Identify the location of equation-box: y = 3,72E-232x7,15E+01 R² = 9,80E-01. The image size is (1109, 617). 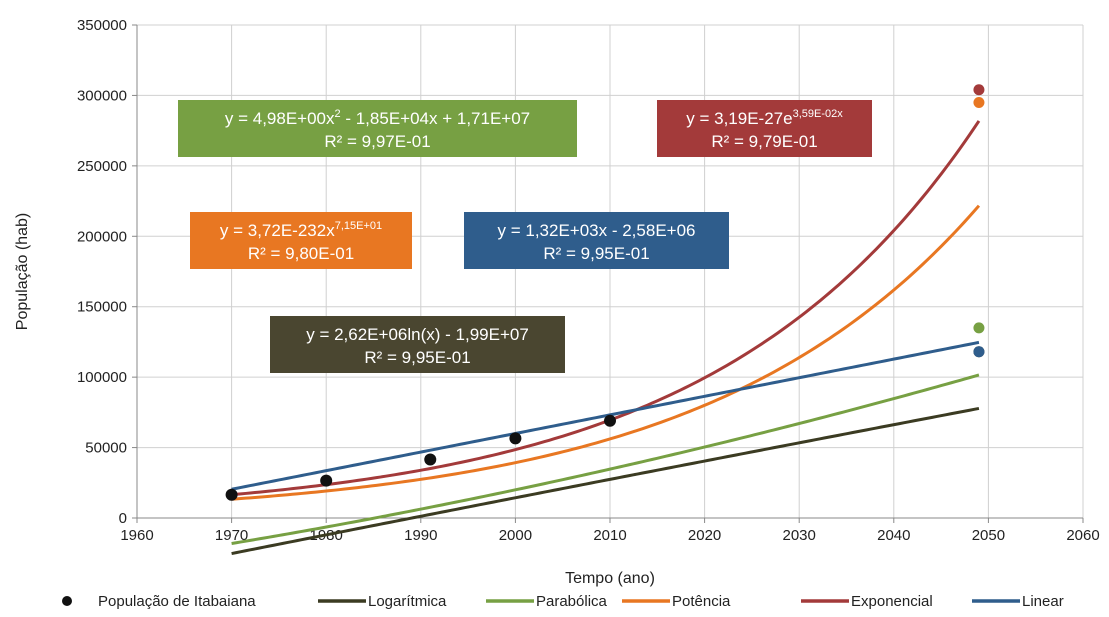
(301, 240).